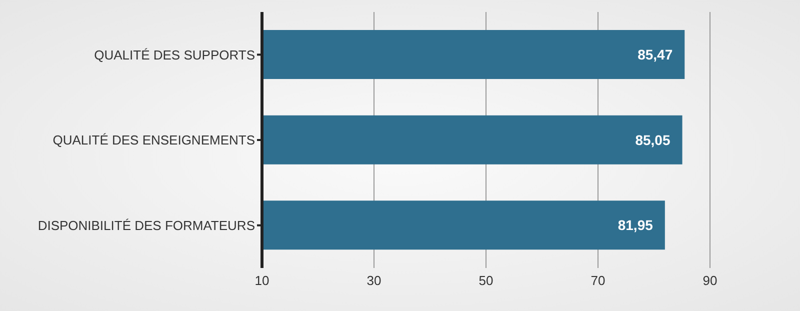 The image size is (800, 311). I want to click on y-tick-label: QUALITÉ DES SUPPORTS, so click(175, 54).